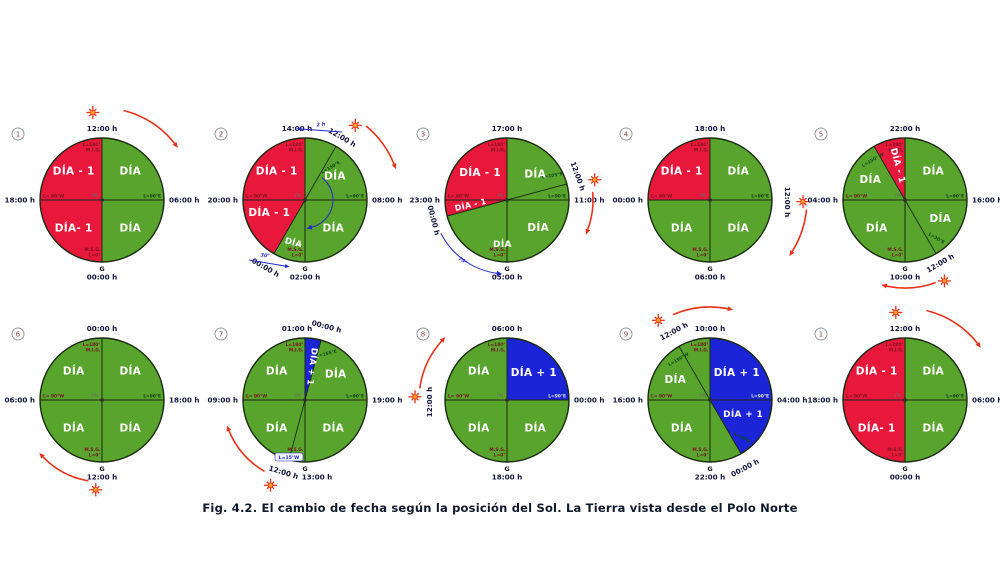 The width and height of the screenshot is (1000, 563). What do you see at coordinates (710, 277) in the screenshot?
I see `time-label-bottom: 06:00 h` at bounding box center [710, 277].